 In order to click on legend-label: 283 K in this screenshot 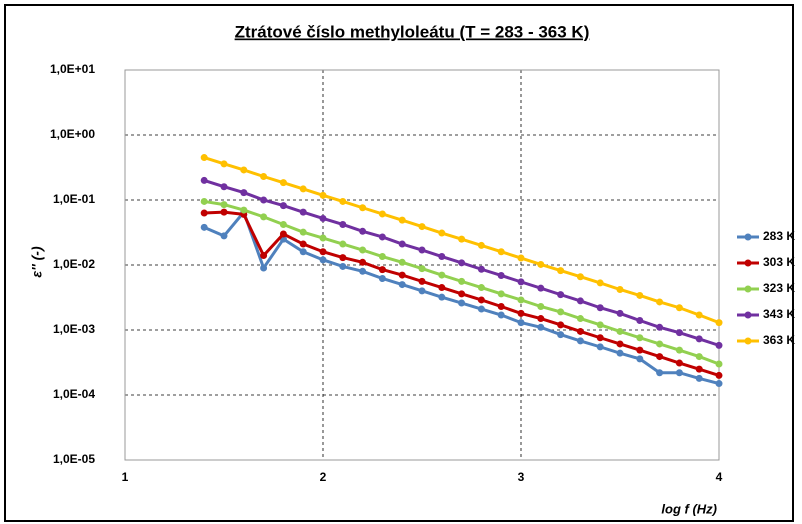, I will do `click(779, 236)`.